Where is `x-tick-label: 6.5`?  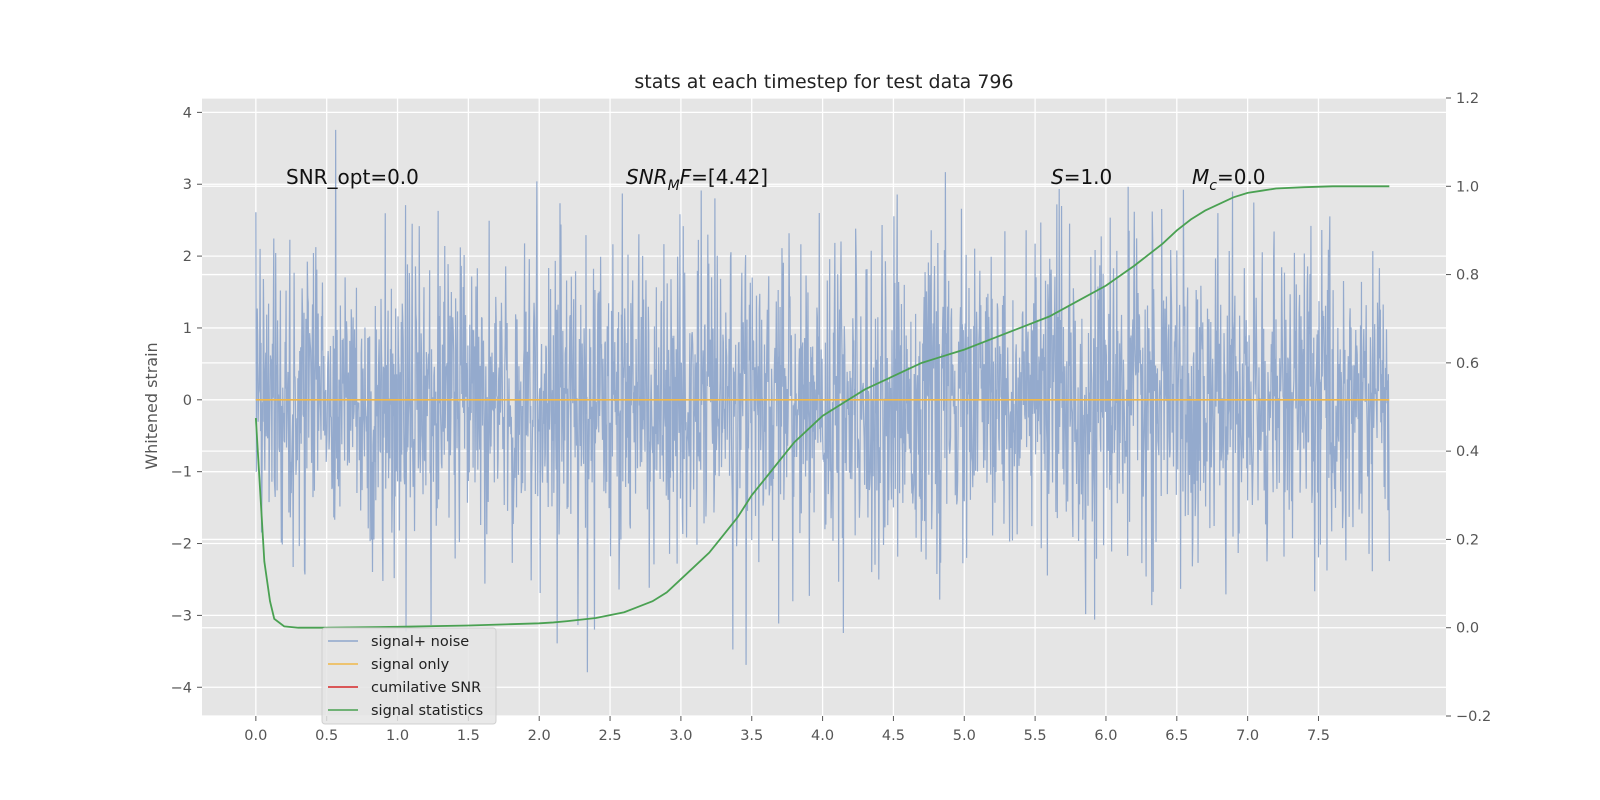 x-tick-label: 6.5 is located at coordinates (1176, 736).